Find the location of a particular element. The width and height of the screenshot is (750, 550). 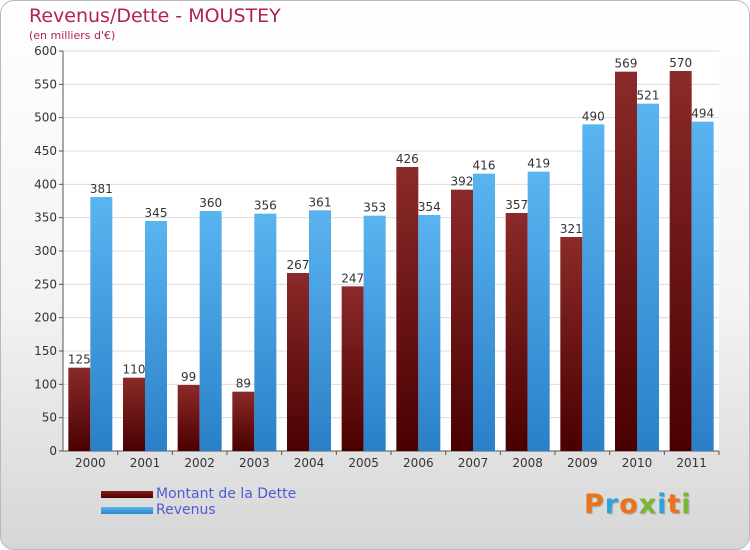

x-tick-label: 2009 is located at coordinates (582, 463).